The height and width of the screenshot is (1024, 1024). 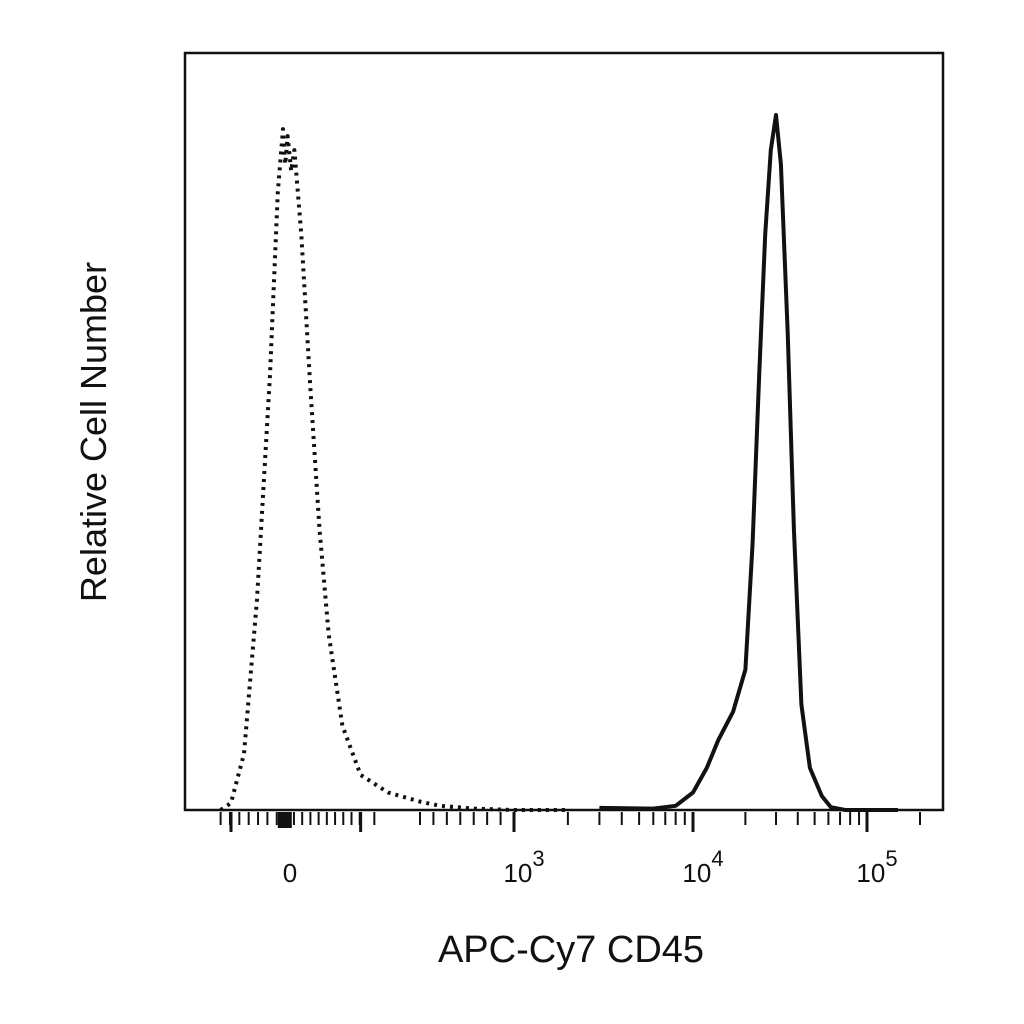 What do you see at coordinates (284, 820) in the screenshot?
I see `x-zero-tick-block` at bounding box center [284, 820].